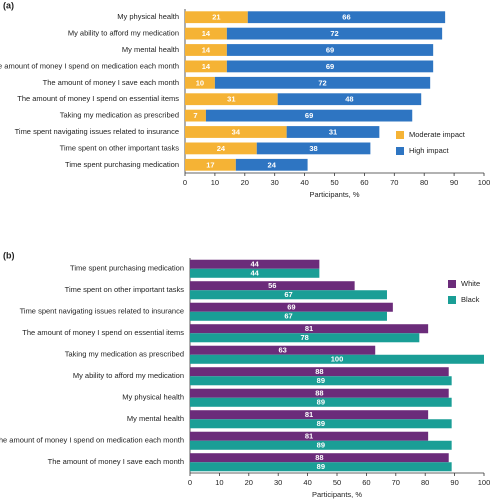  Describe the element at coordinates (337, 494) in the screenshot. I see `x-axis-label: Participants, %` at that location.